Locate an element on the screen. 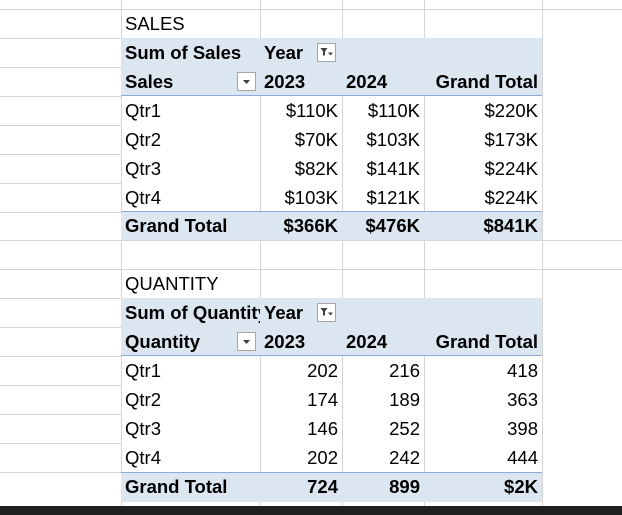 This screenshot has height=515, width=622. pivot-value-cell: 146 is located at coordinates (322, 428).